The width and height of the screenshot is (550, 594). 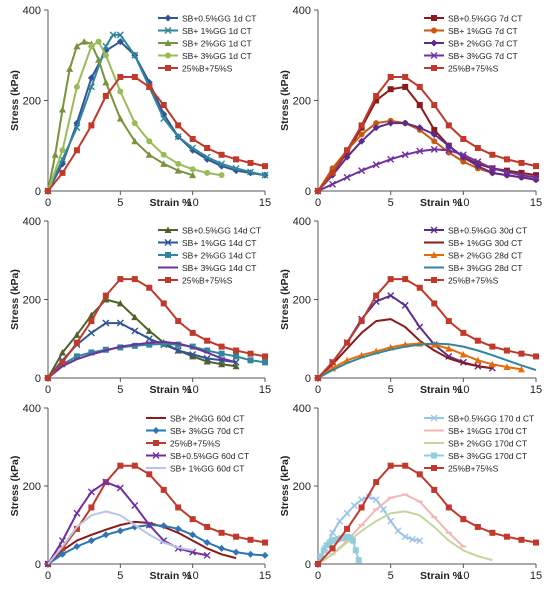 I want to click on y-tick-label: 400, so click(x=302, y=222).